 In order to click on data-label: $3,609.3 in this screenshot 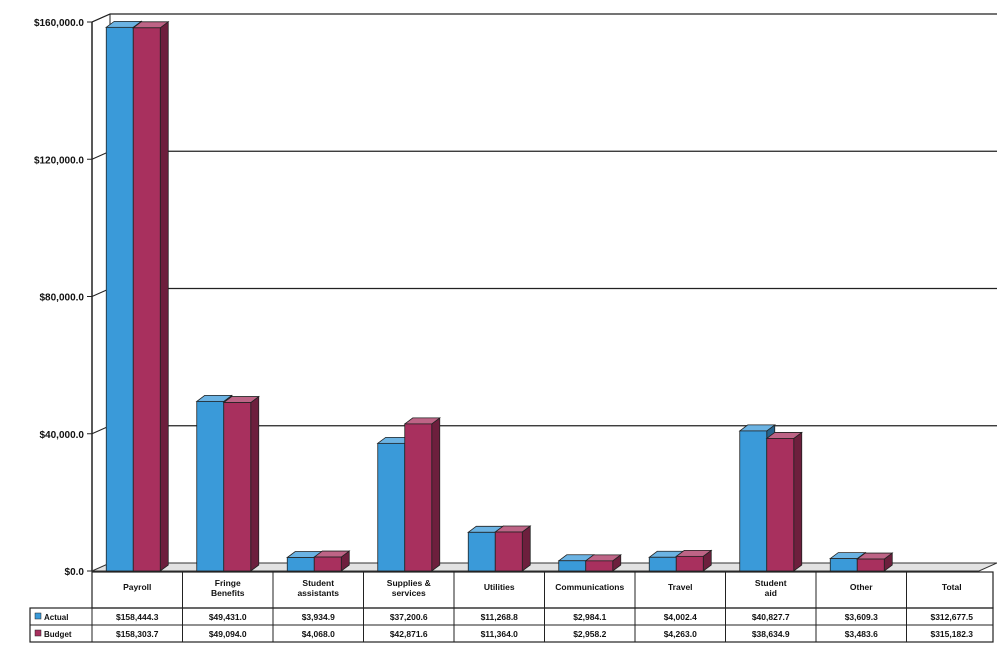, I will do `click(861, 617)`.